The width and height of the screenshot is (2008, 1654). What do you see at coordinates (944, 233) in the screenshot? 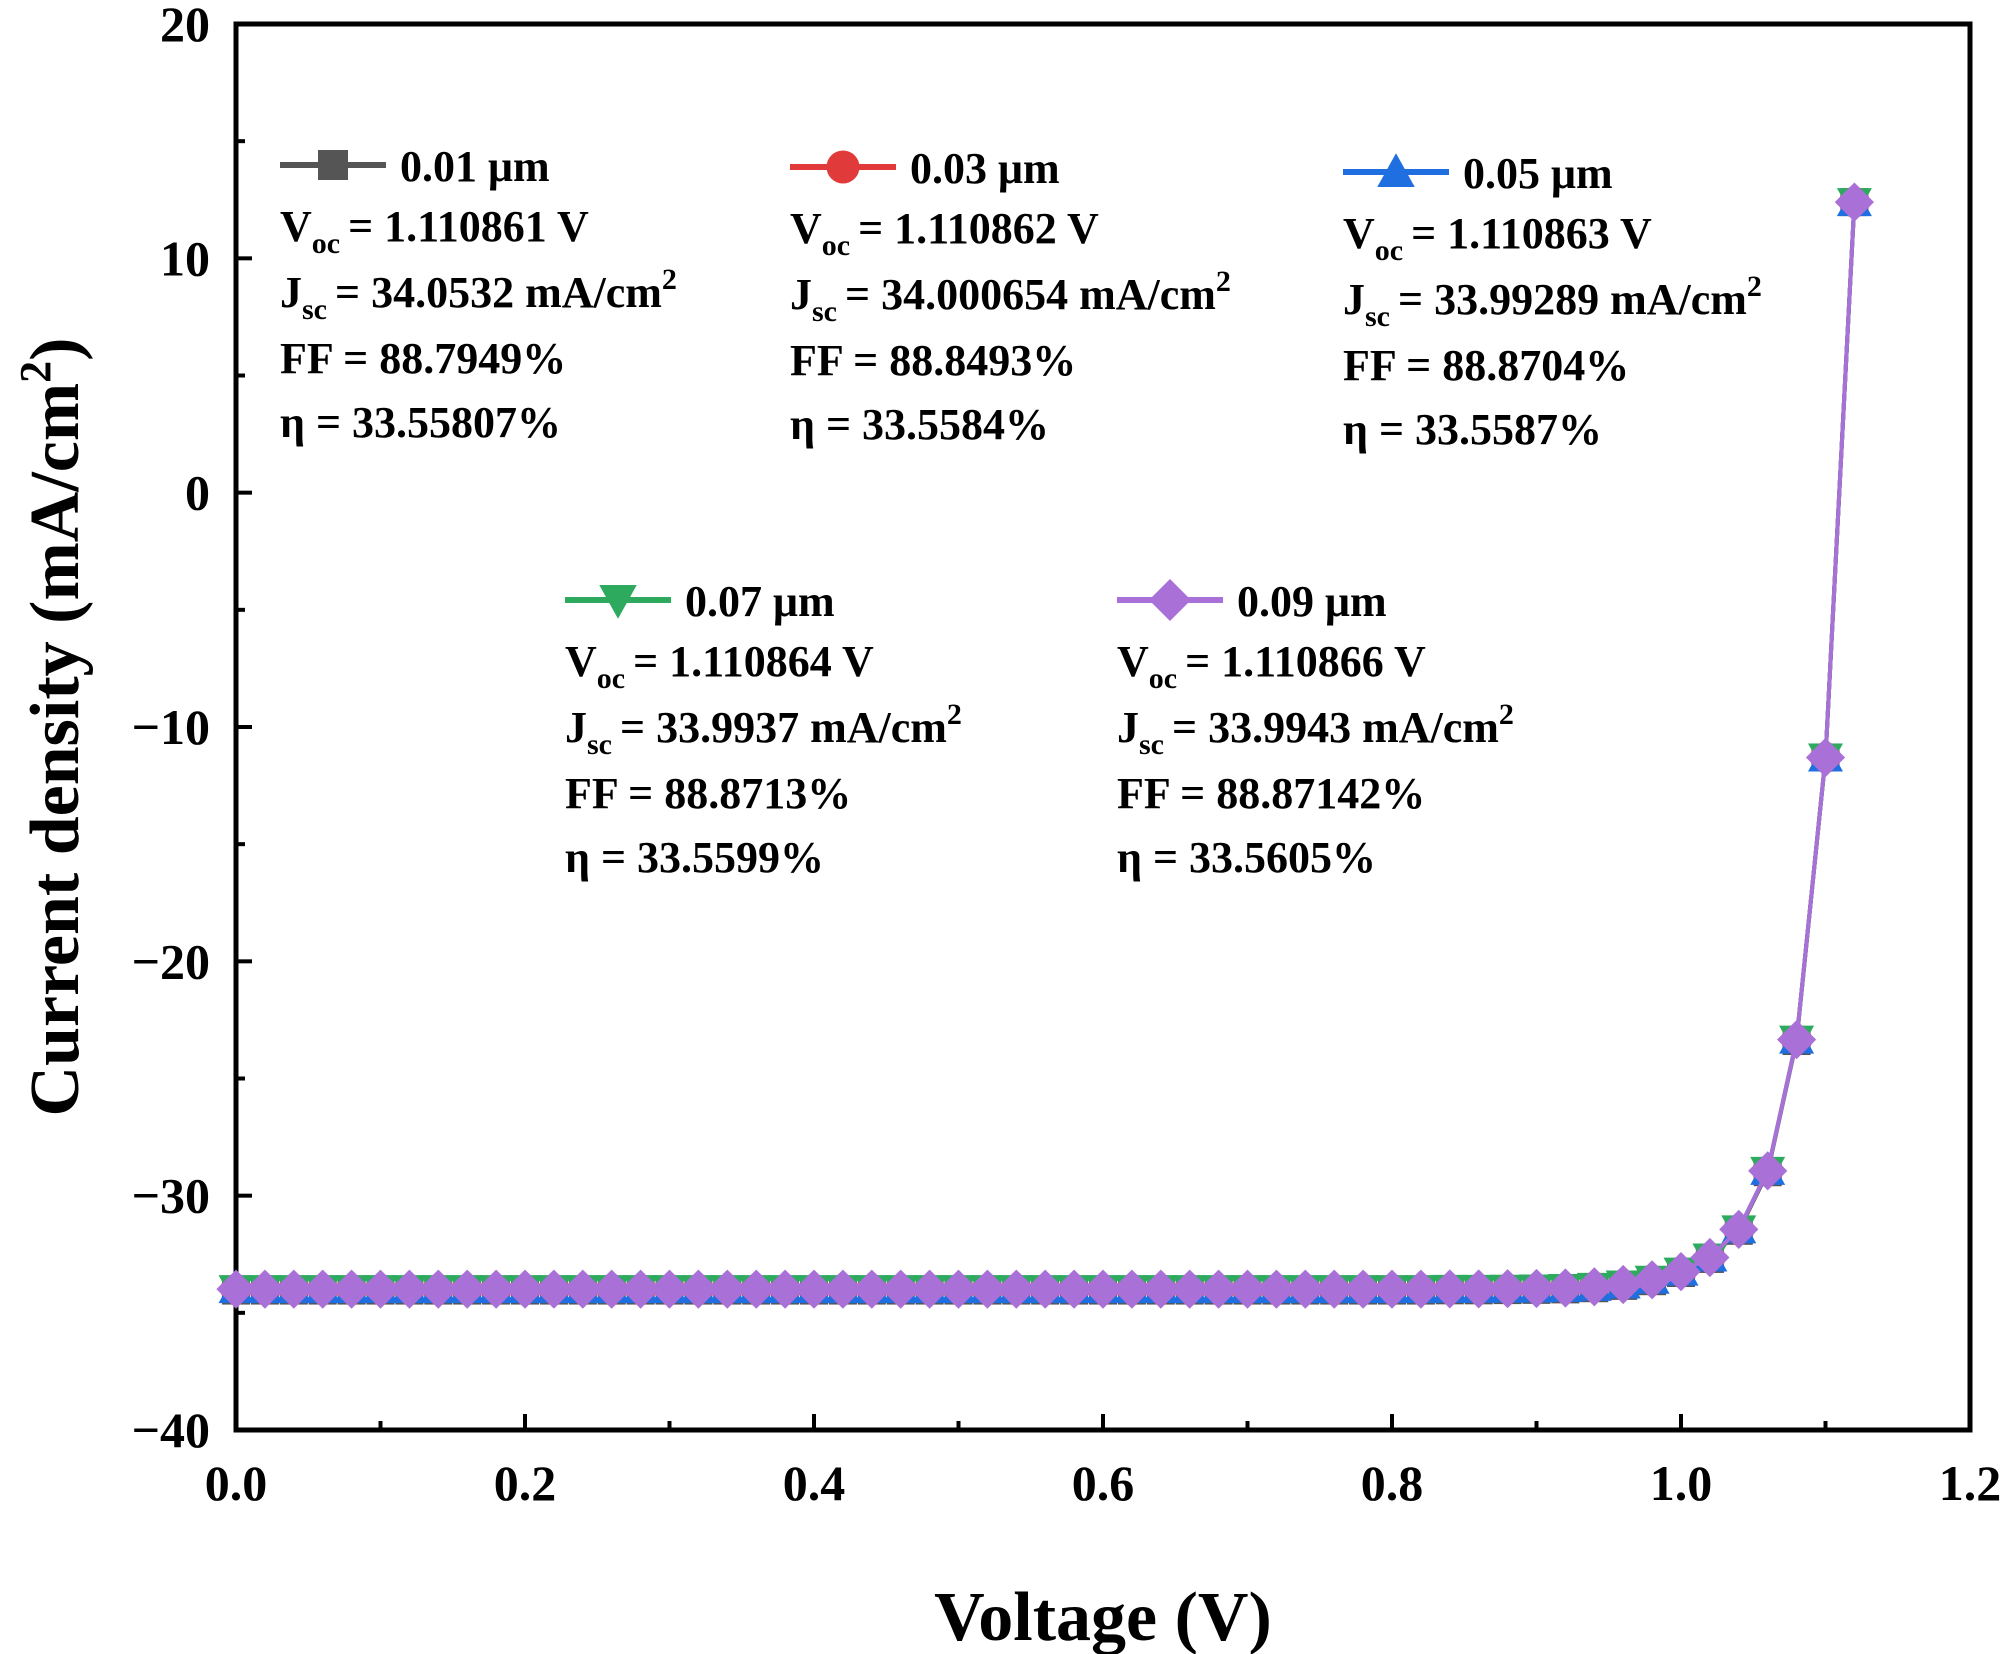
I see `voc-label: Voc = 1.110862 V` at bounding box center [944, 233].